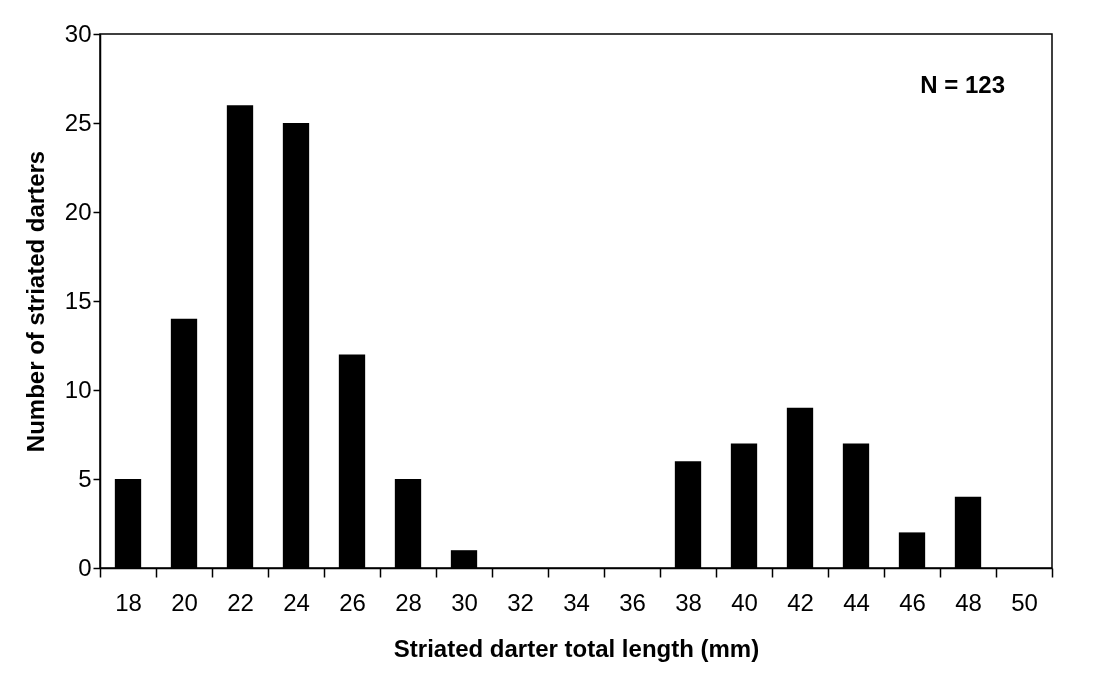 Image resolution: width=1115 pixels, height=698 pixels. What do you see at coordinates (78, 211) in the screenshot?
I see `y-tick-label: 20` at bounding box center [78, 211].